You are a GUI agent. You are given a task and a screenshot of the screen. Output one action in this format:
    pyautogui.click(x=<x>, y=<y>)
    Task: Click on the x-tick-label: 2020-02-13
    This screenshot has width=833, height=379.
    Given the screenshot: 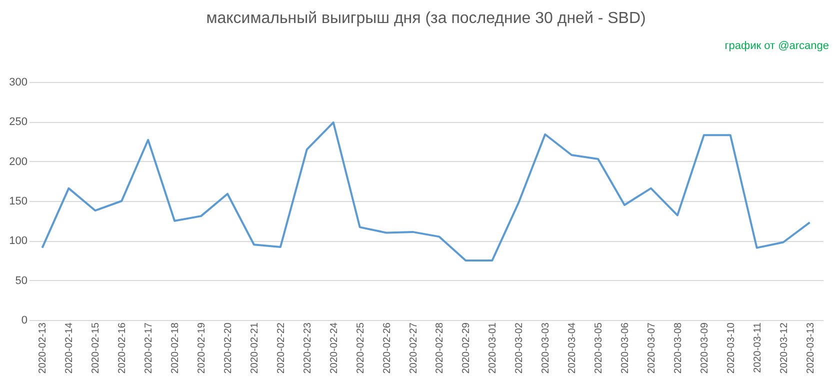 What is the action you would take?
    pyautogui.click(x=43, y=348)
    